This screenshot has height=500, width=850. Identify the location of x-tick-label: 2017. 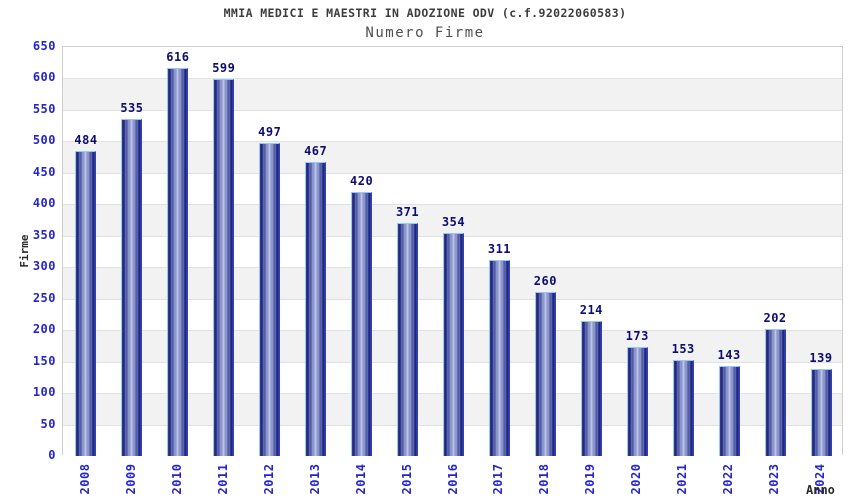
(498, 479).